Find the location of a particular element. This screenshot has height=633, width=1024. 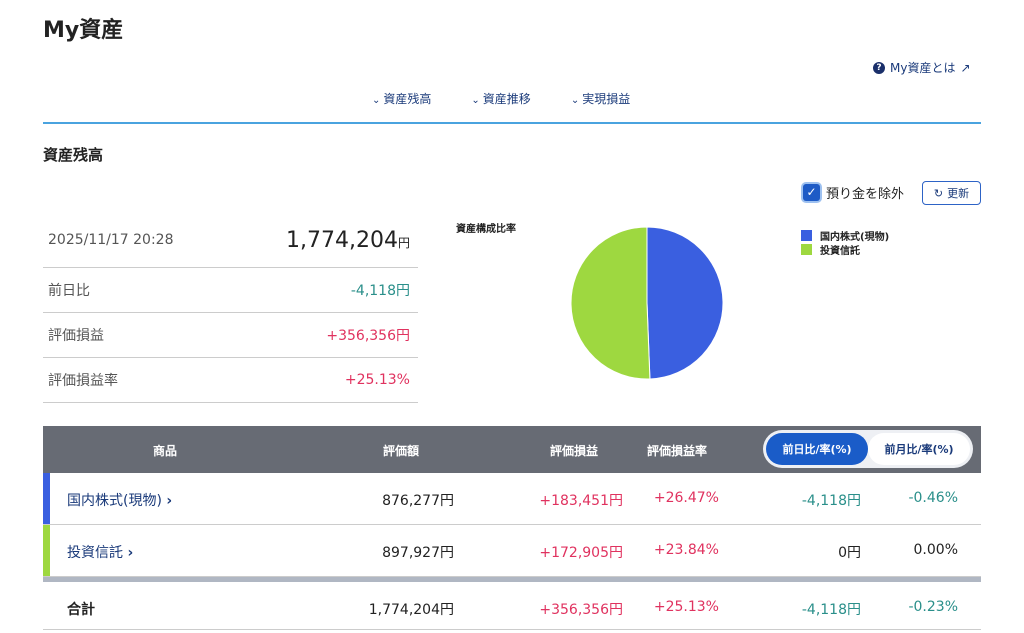

col-header: 評価損益 is located at coordinates (574, 451).